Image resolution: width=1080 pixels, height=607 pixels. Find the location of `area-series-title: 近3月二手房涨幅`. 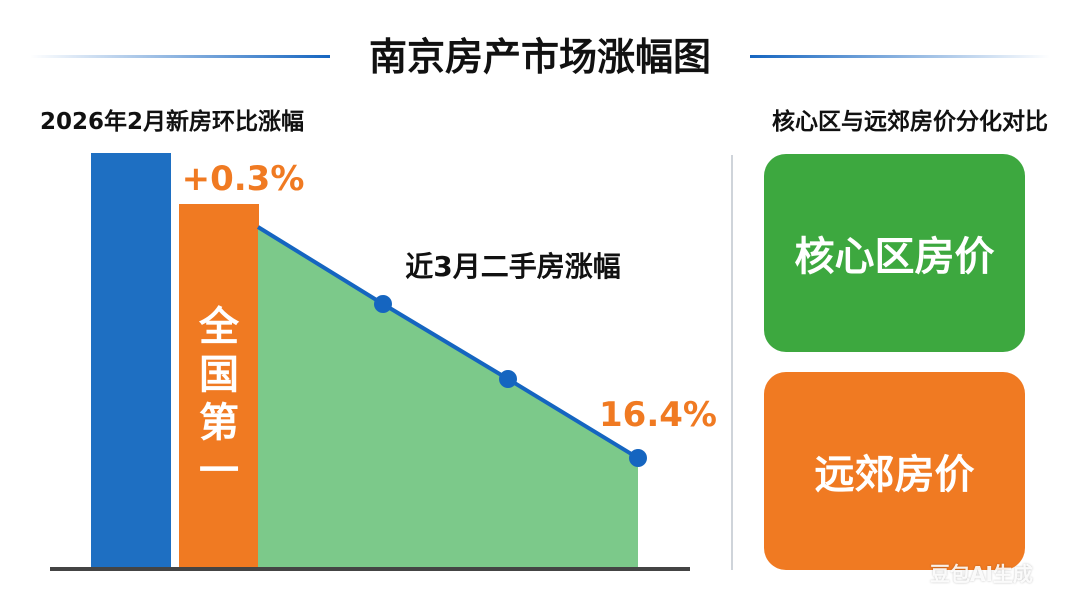

area-series-title: 近3月二手房涨幅 is located at coordinates (512, 266).